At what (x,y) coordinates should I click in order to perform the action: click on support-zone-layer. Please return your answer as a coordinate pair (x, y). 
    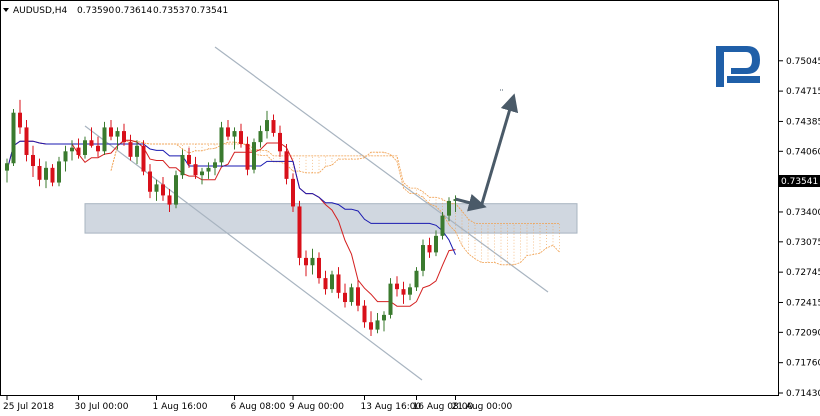
    Looking at the image, I should click on (331, 218).